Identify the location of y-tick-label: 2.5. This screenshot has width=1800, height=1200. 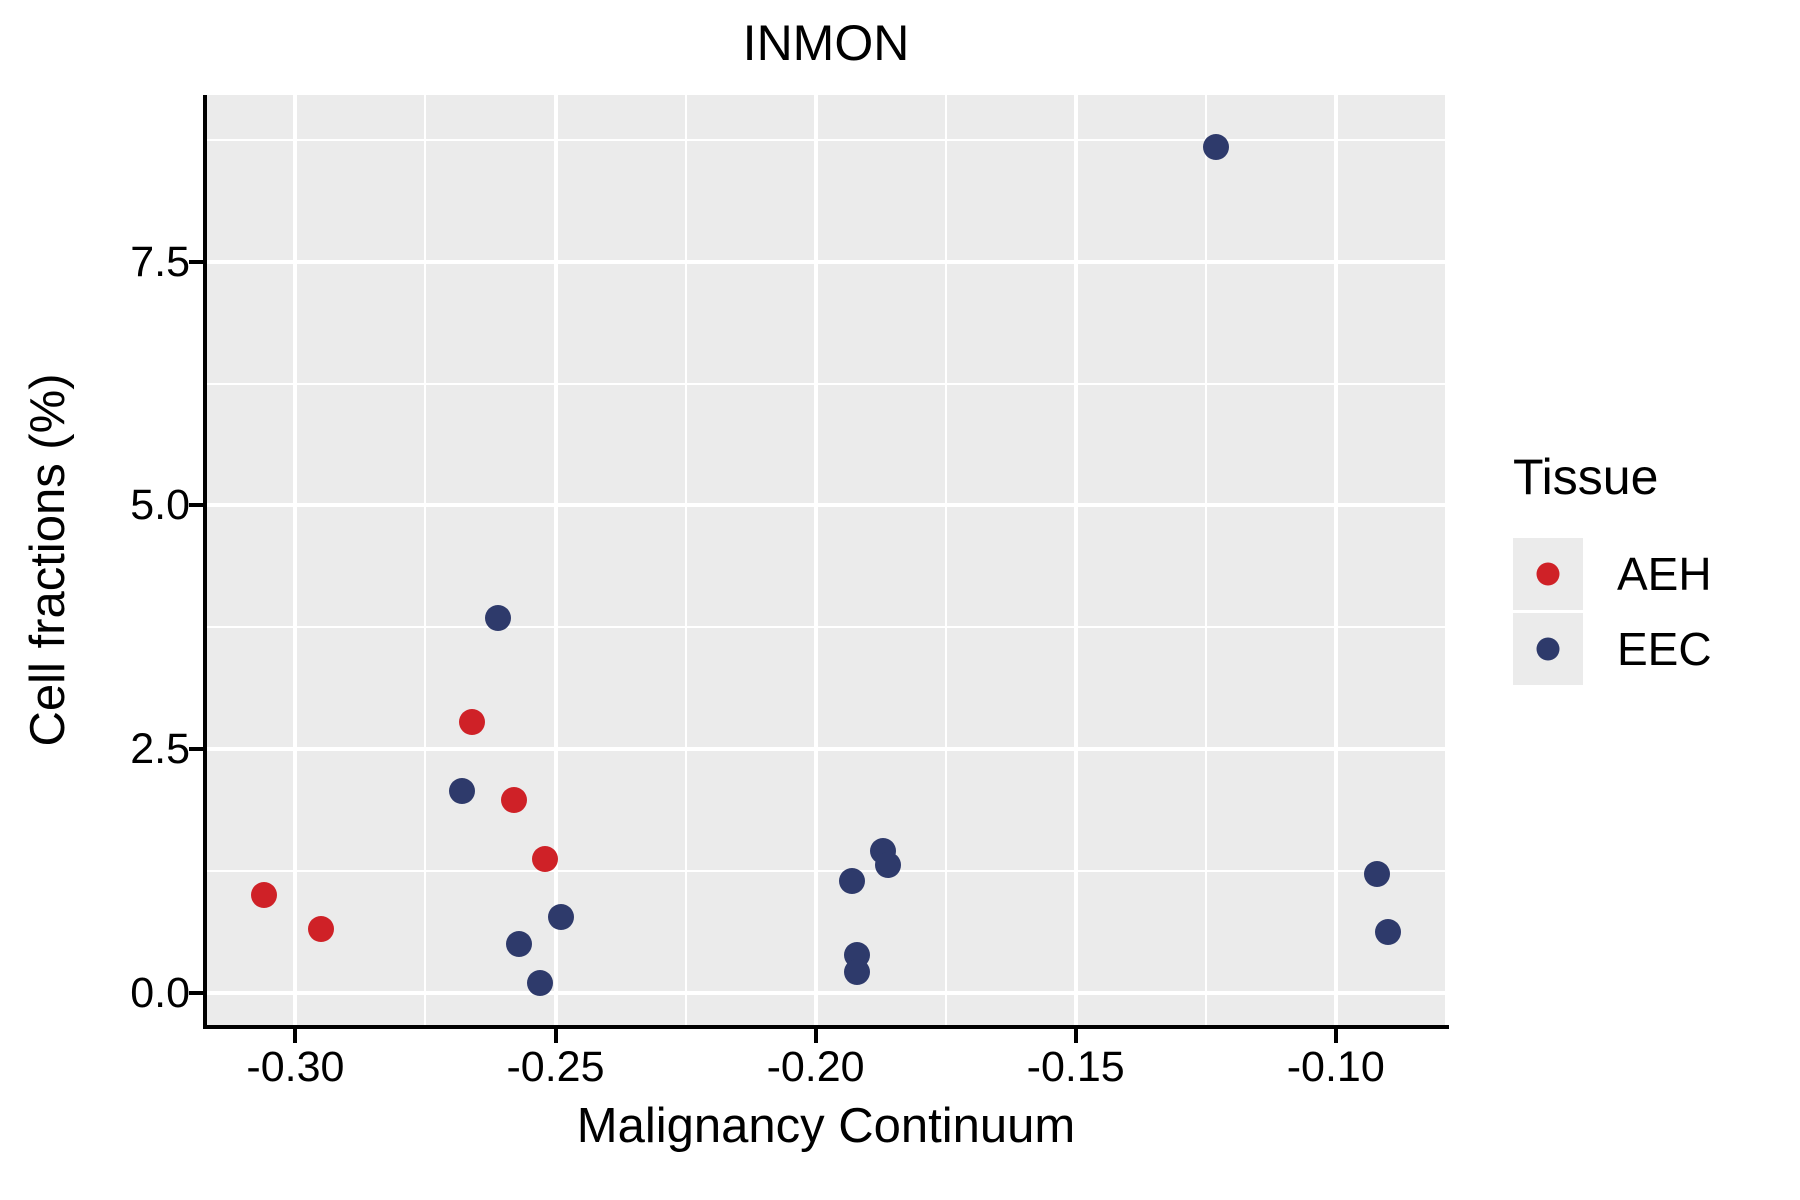
(160, 749).